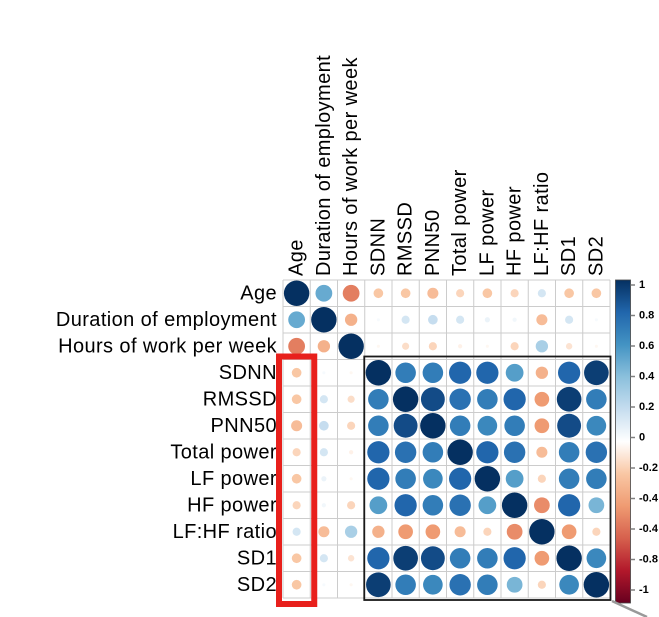 Image resolution: width=659 pixels, height=617 pixels. Describe the element at coordinates (649, 529) in the screenshot. I see `colorbar-tick-label: -0.4` at that location.